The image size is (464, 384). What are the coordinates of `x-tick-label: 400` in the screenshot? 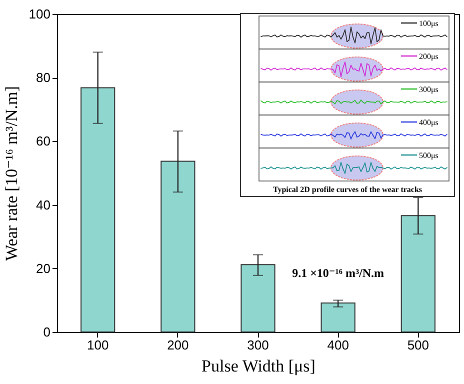 It's located at (338, 345).